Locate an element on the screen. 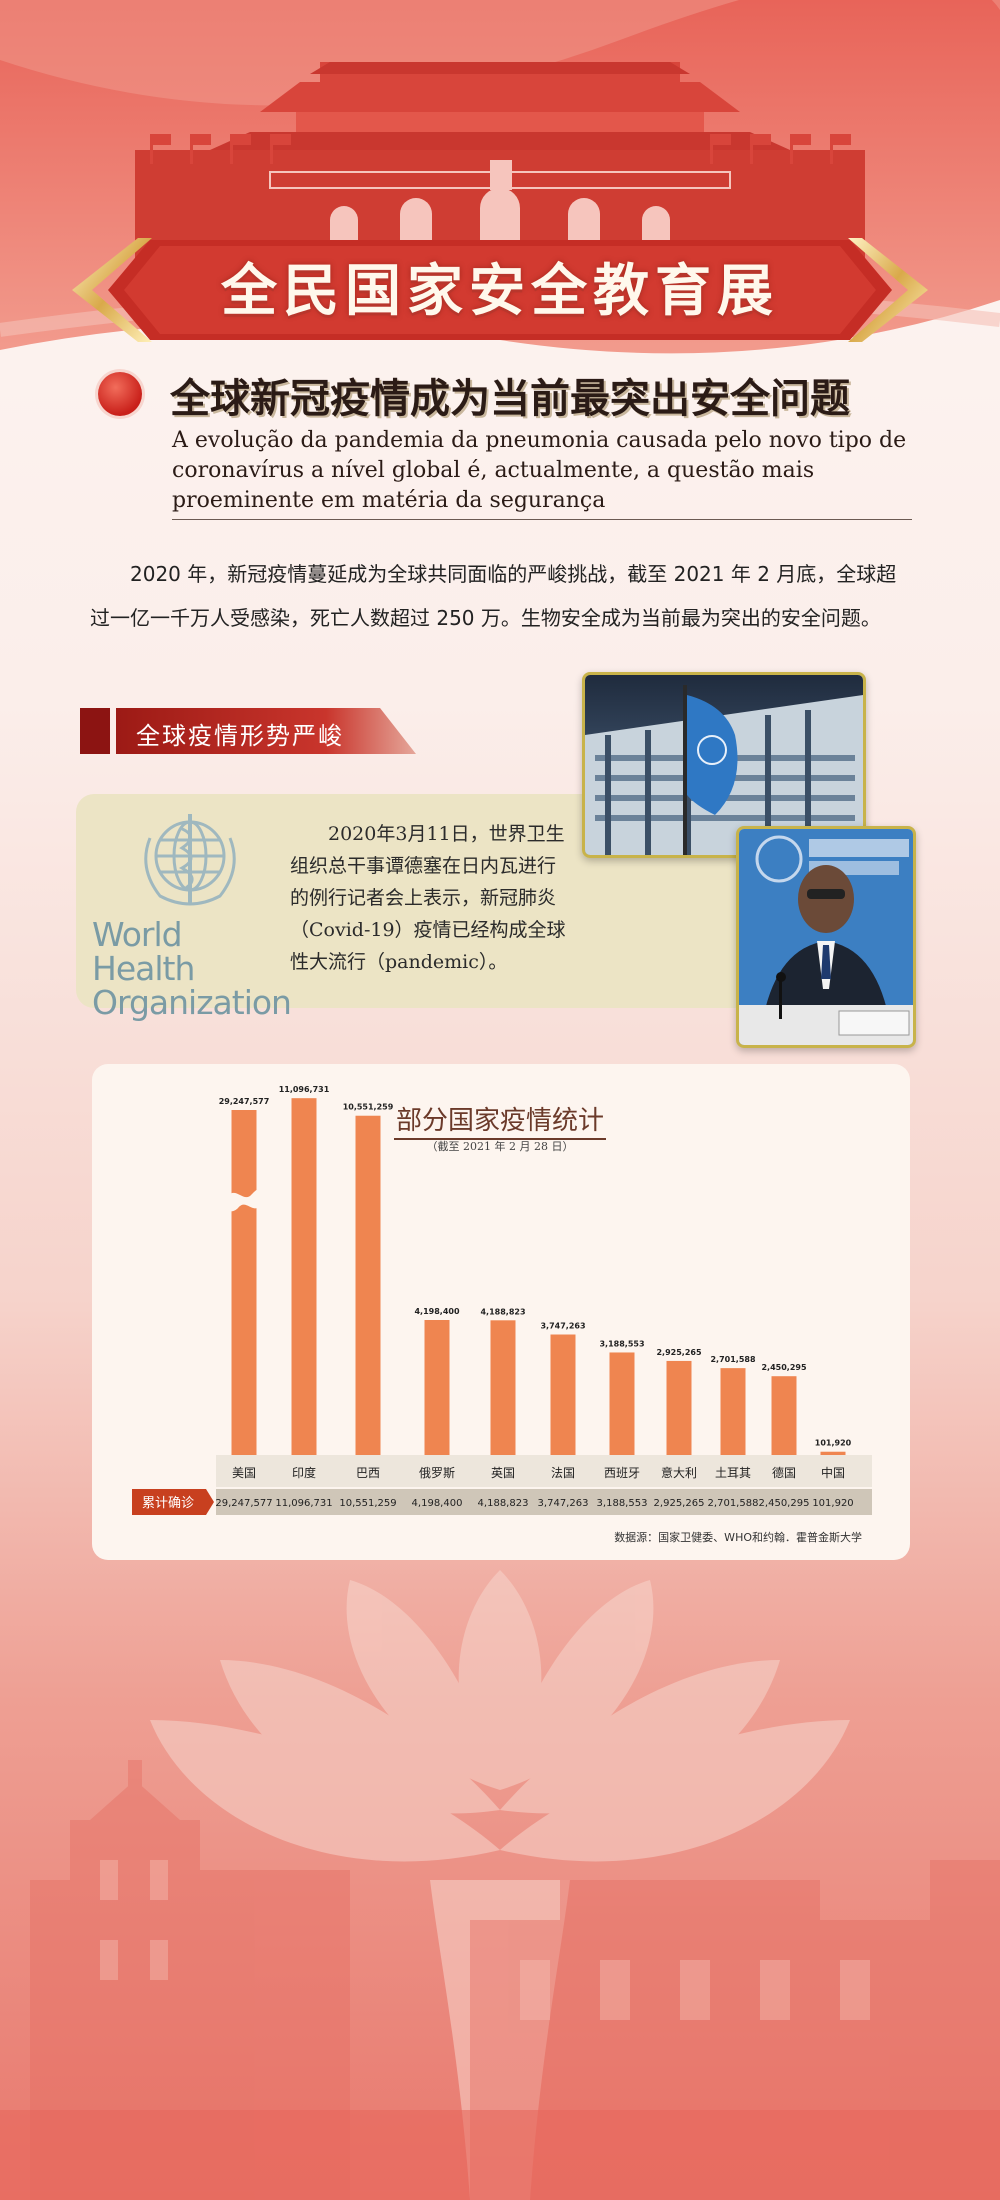 This screenshot has width=1000, height=2200. flags is located at coordinates (500, 149).